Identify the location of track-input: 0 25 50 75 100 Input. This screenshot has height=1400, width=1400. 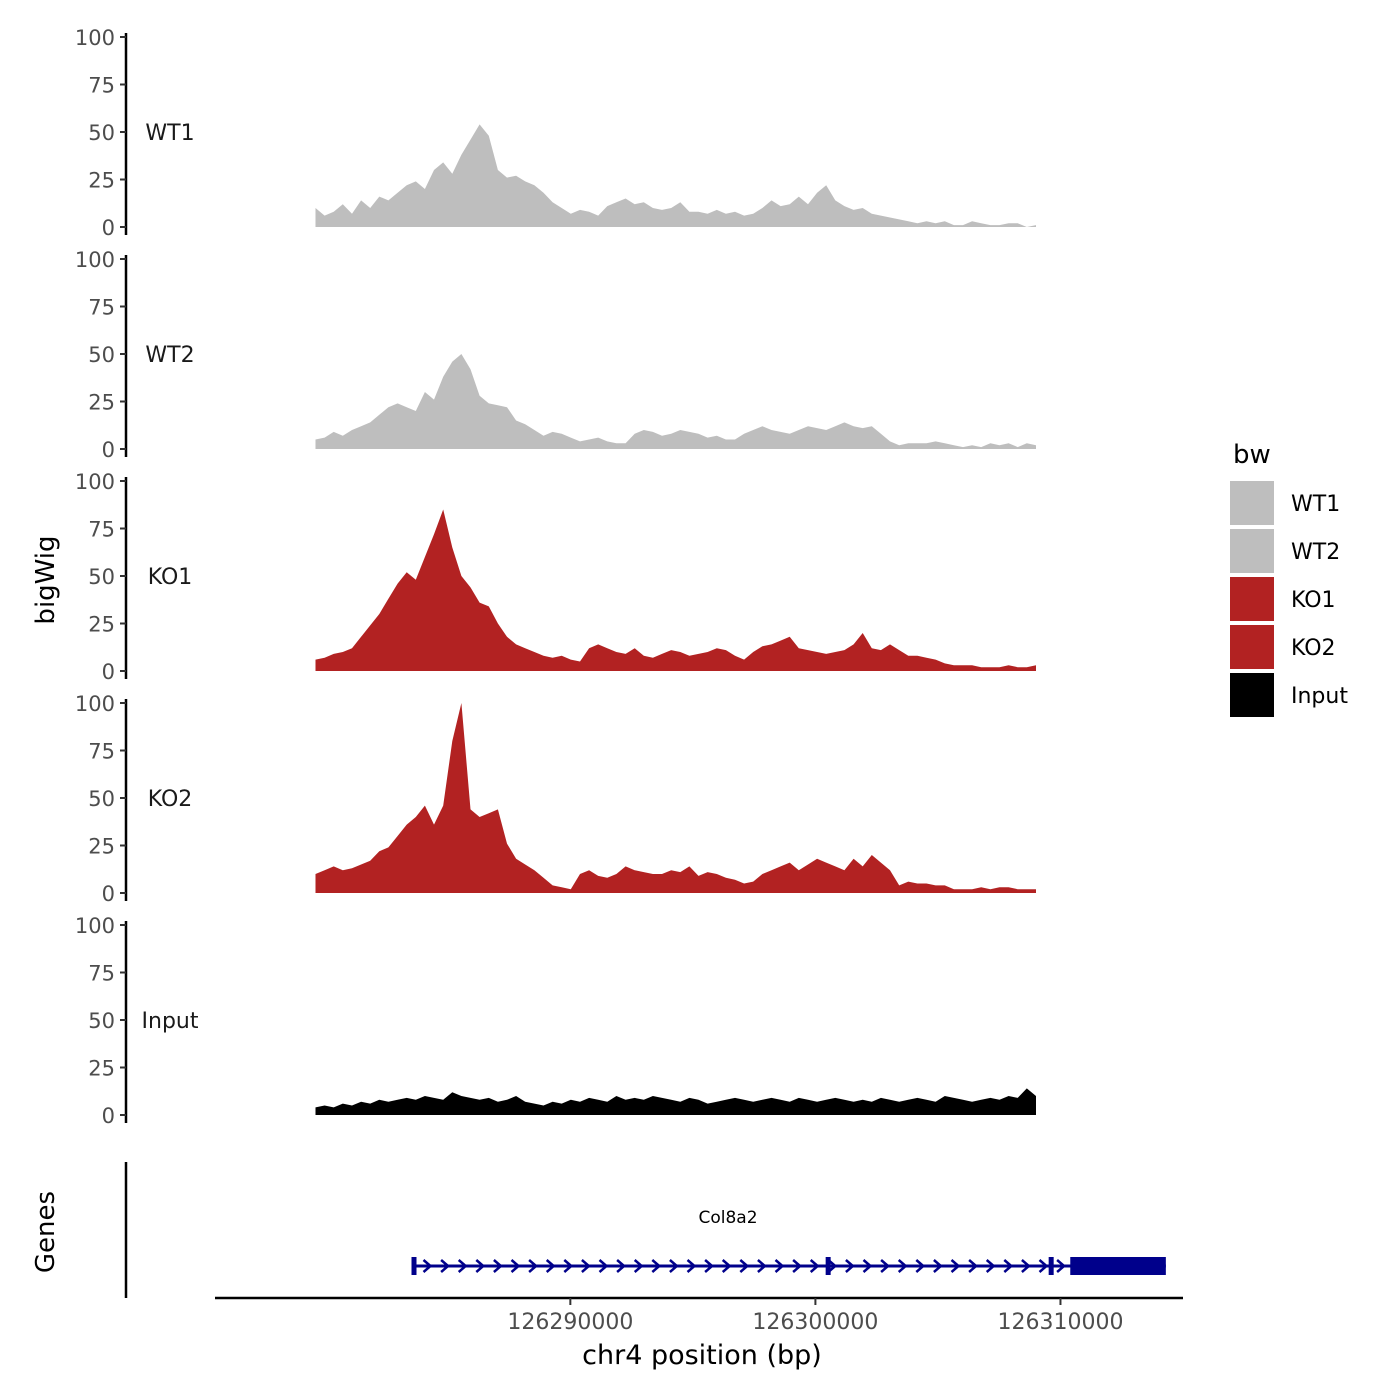
(555, 1021).